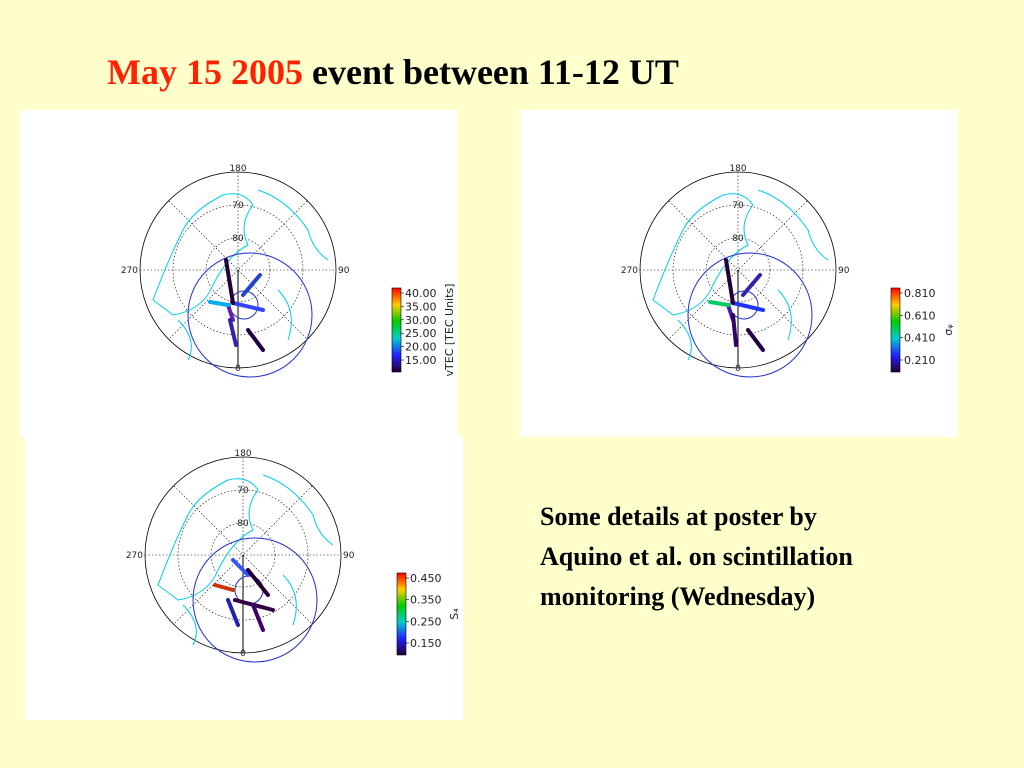  I want to click on colorbar-label: σᵩ, so click(948, 330).